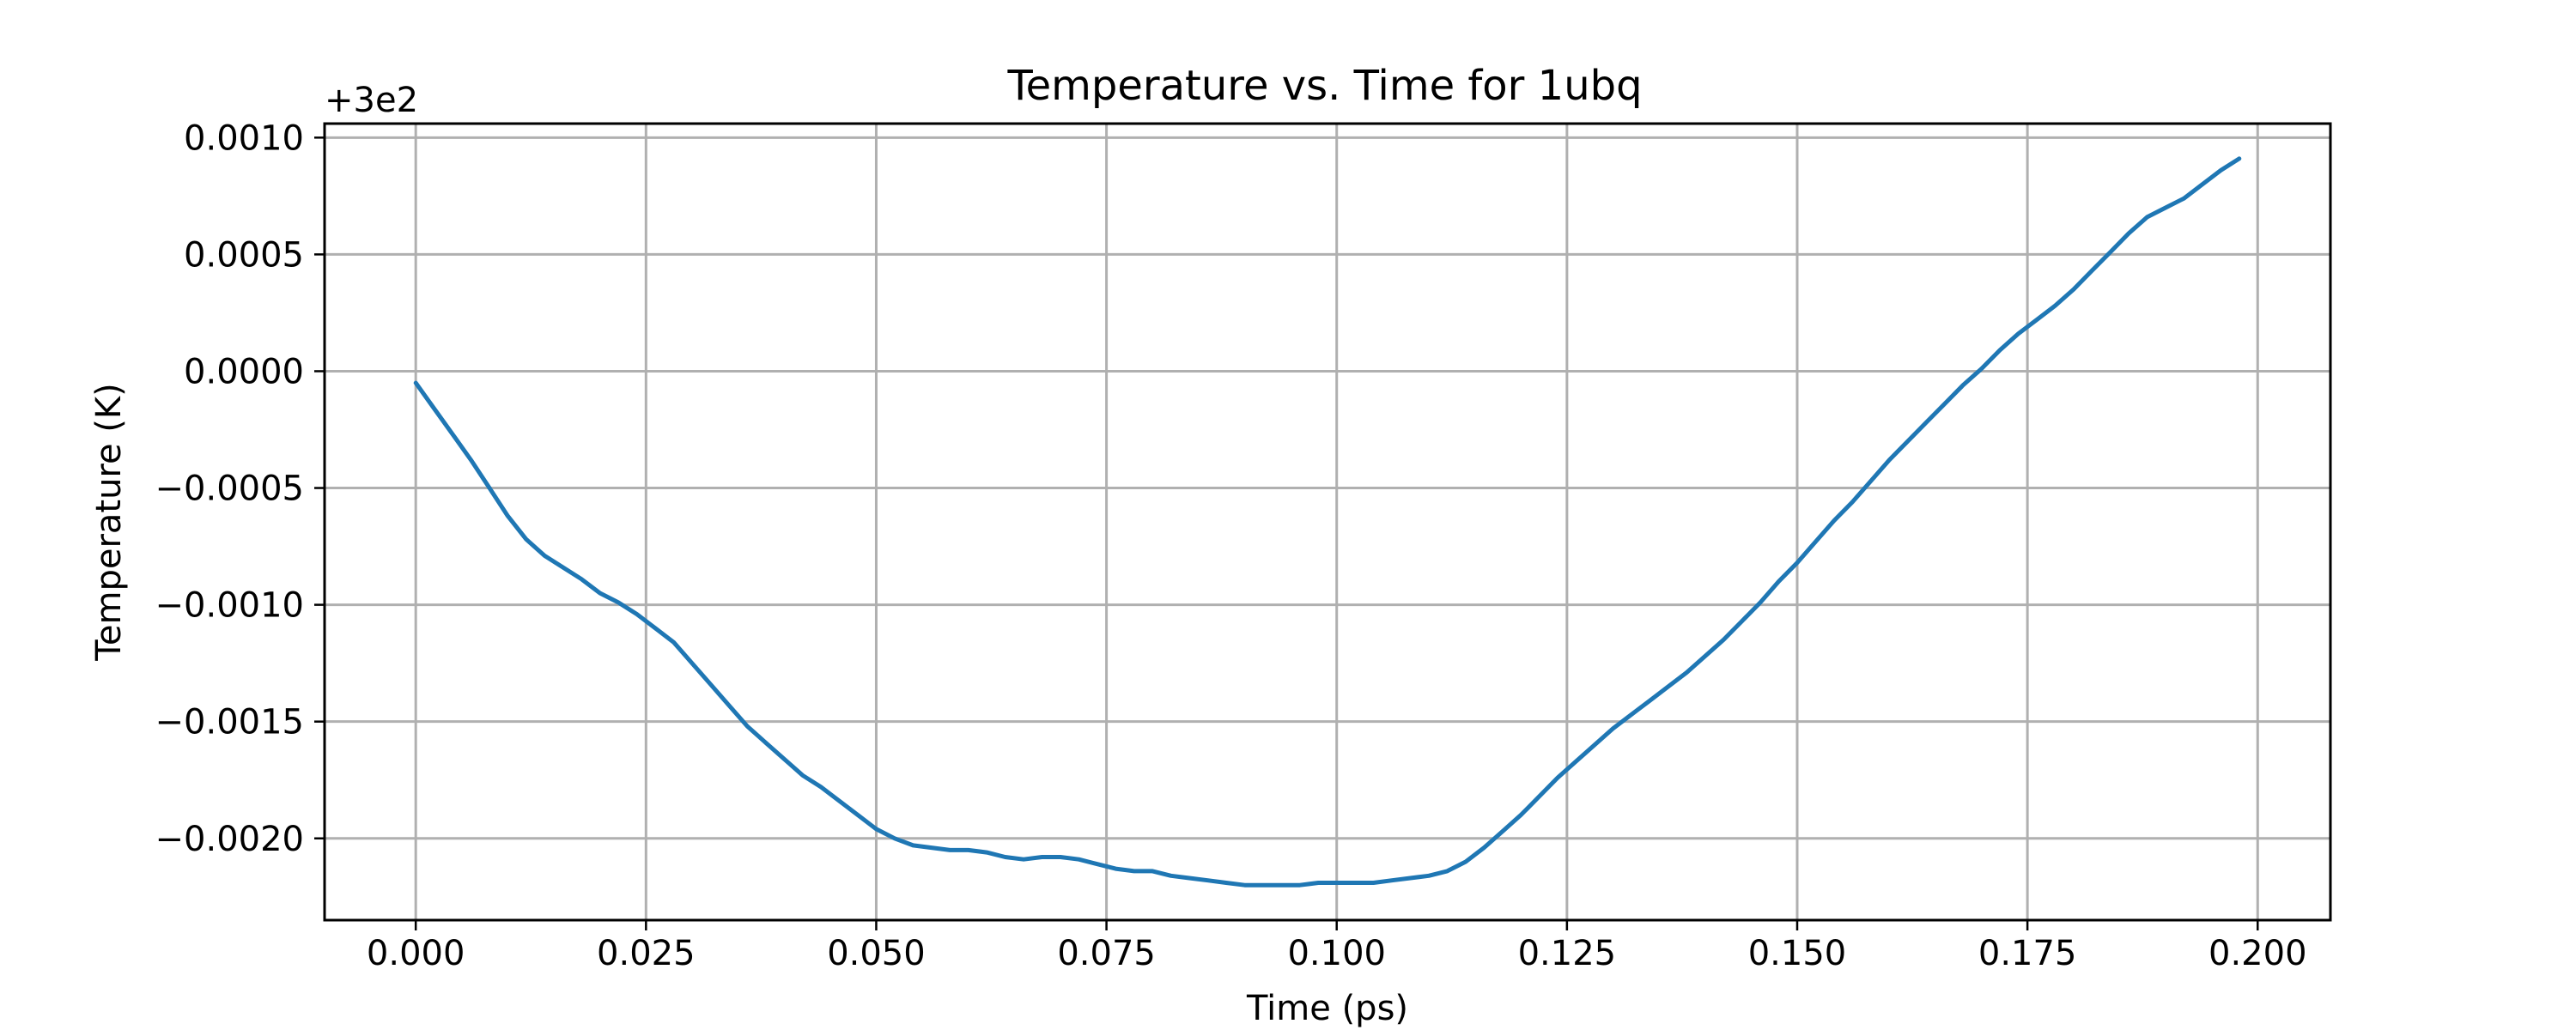 This screenshot has height=1030, width=2576. What do you see at coordinates (1327, 1008) in the screenshot?
I see `x-axis-label: Time (ps)` at bounding box center [1327, 1008].